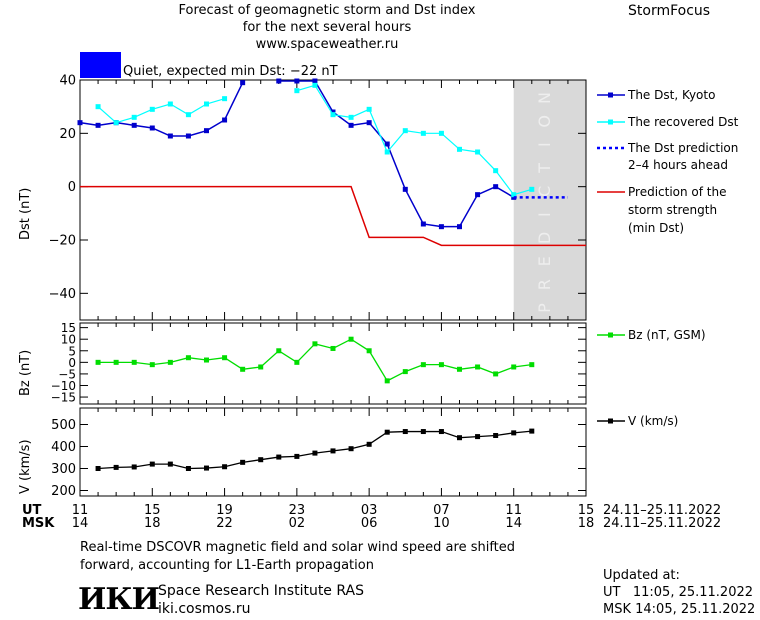 The width and height of the screenshot is (760, 620). Describe the element at coordinates (544, 191) in the screenshot. I see `prediction-label-letter: C` at that location.